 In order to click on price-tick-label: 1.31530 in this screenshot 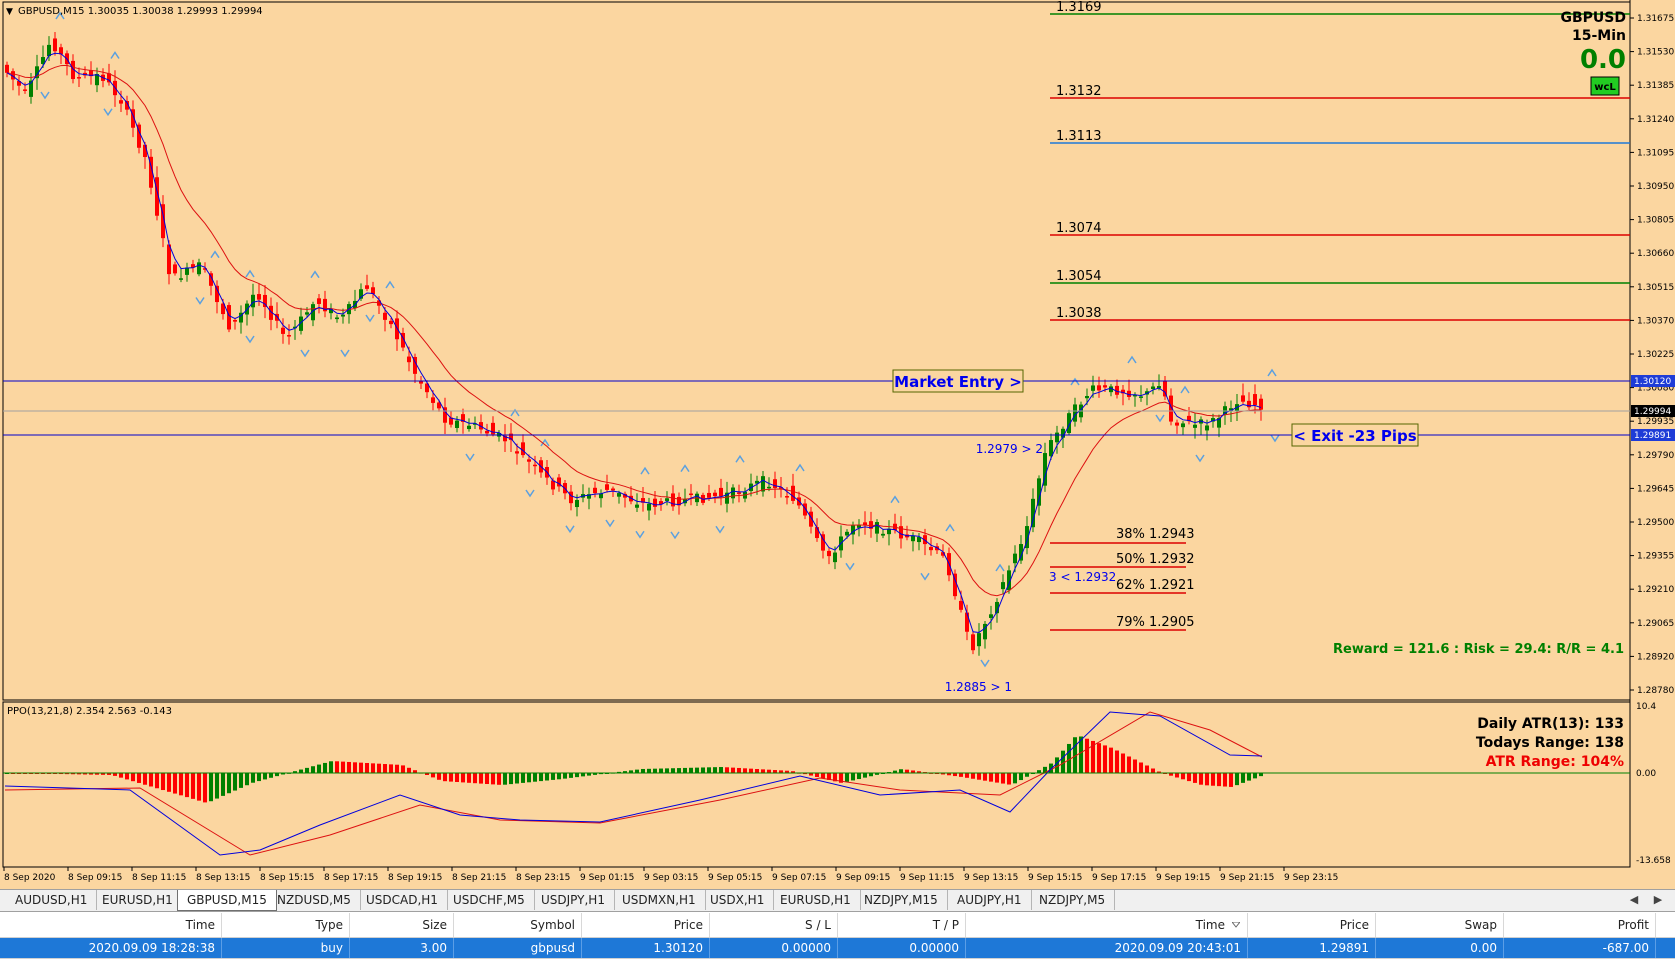, I will do `click(1655, 53)`.